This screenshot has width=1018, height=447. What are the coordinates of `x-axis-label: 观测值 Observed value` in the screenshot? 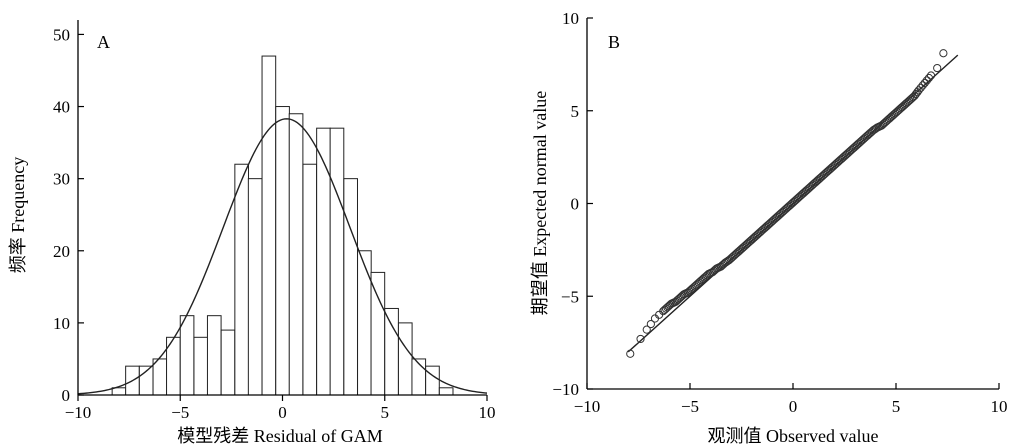 It's located at (793, 436).